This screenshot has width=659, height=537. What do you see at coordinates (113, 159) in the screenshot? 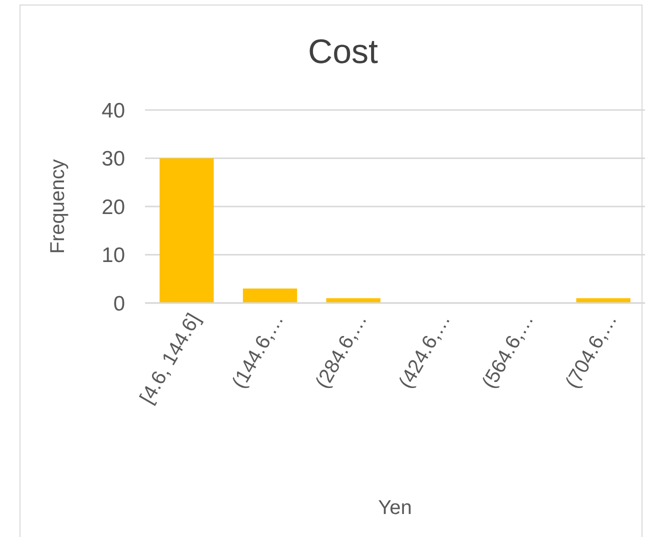
I see `y-tick-label: 30` at bounding box center [113, 159].